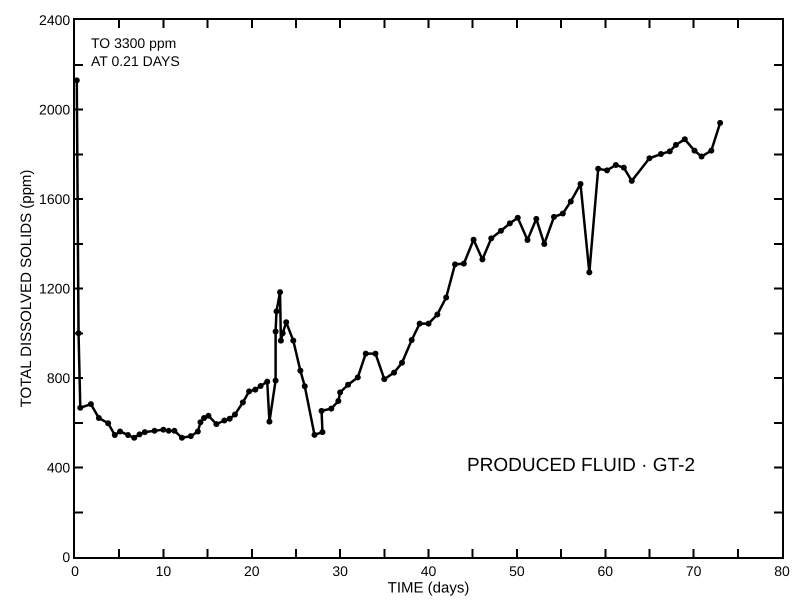 Image resolution: width=812 pixels, height=612 pixels. Describe the element at coordinates (340, 570) in the screenshot. I see `x-tick-label: 30` at that location.